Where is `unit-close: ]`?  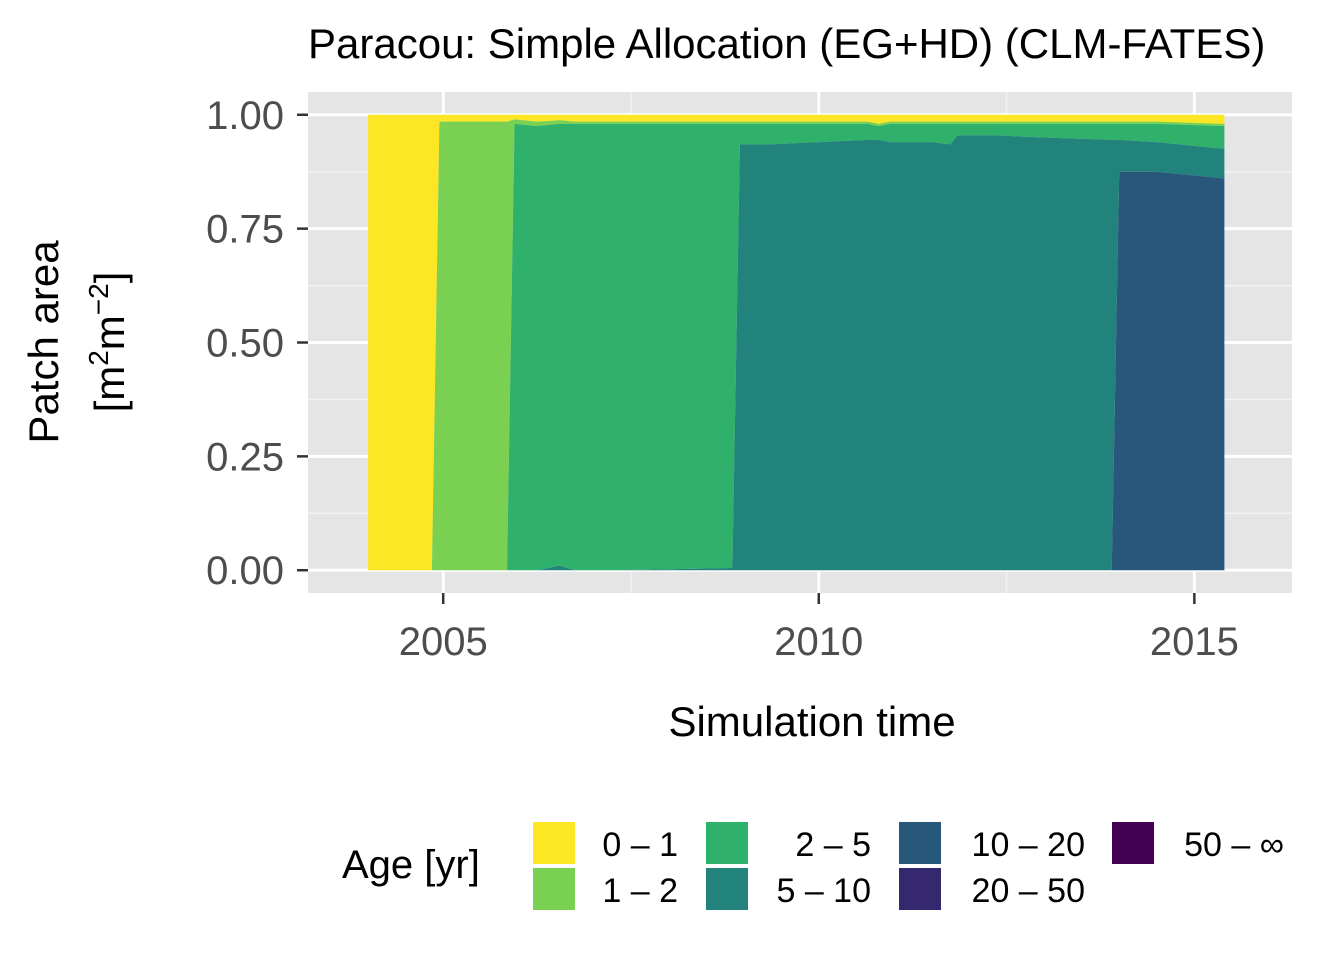
unit-close: ] is located at coordinates (109, 278).